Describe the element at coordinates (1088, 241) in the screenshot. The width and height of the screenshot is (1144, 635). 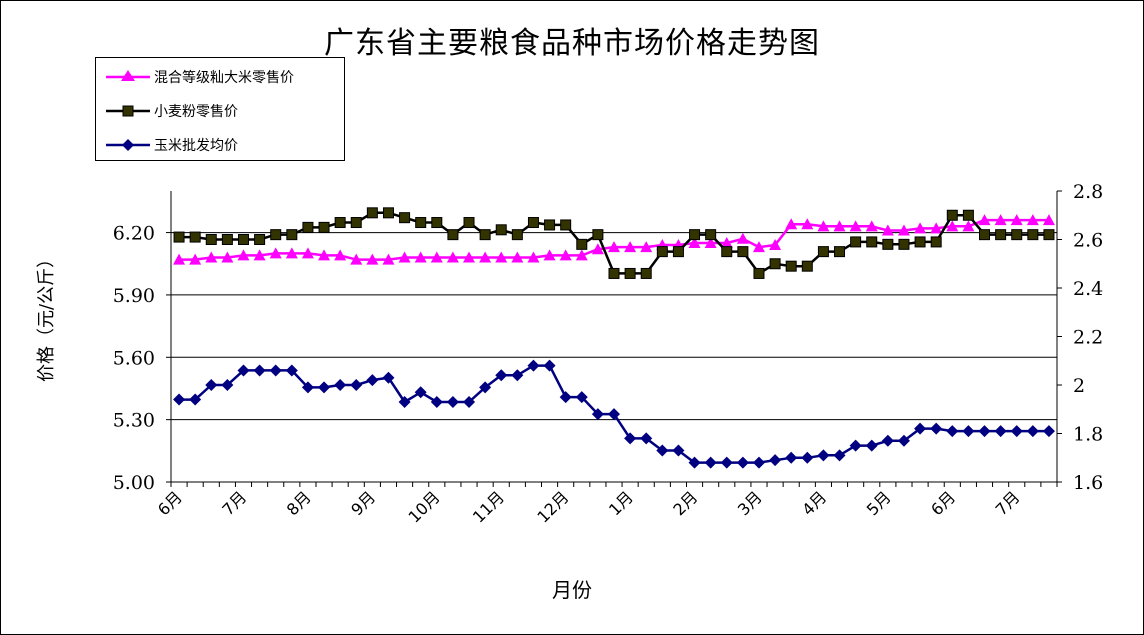
I see `y2-tick-label: 2.6` at that location.